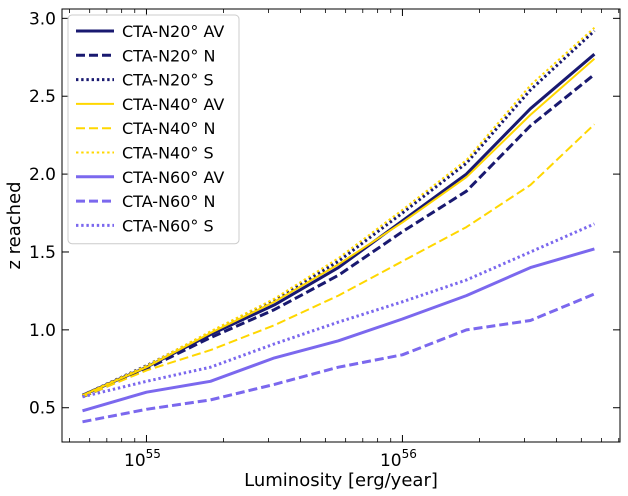  Describe the element at coordinates (14, 225) in the screenshot. I see `y-axis-label: z reached` at that location.